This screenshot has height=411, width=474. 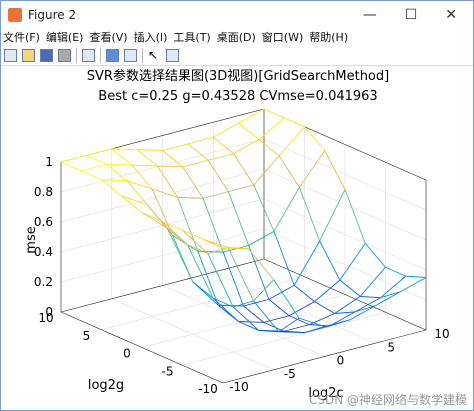 What do you see at coordinates (64, 37) in the screenshot?
I see `menu-item: 编辑(E)` at bounding box center [64, 37].